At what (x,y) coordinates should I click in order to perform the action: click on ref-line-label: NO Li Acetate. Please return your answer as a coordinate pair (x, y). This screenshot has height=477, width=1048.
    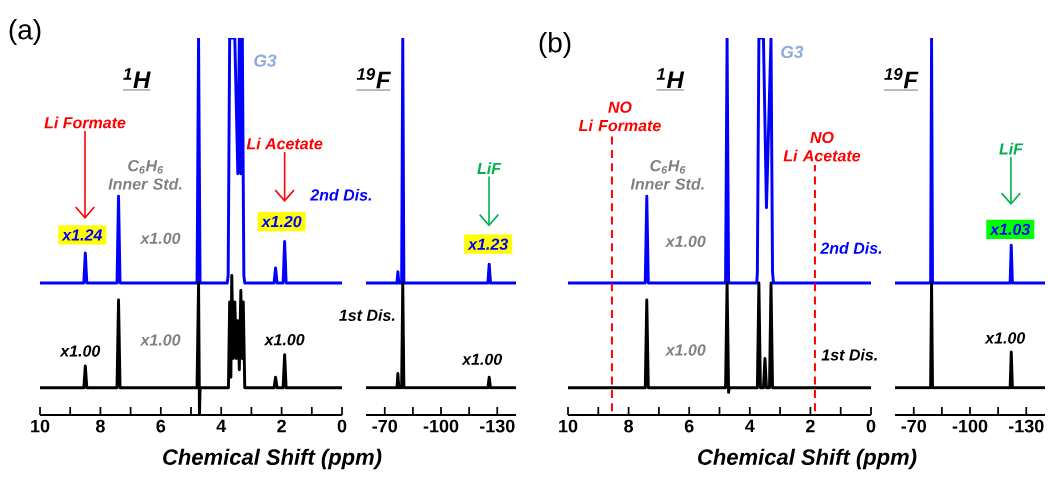
    Looking at the image, I should click on (822, 146).